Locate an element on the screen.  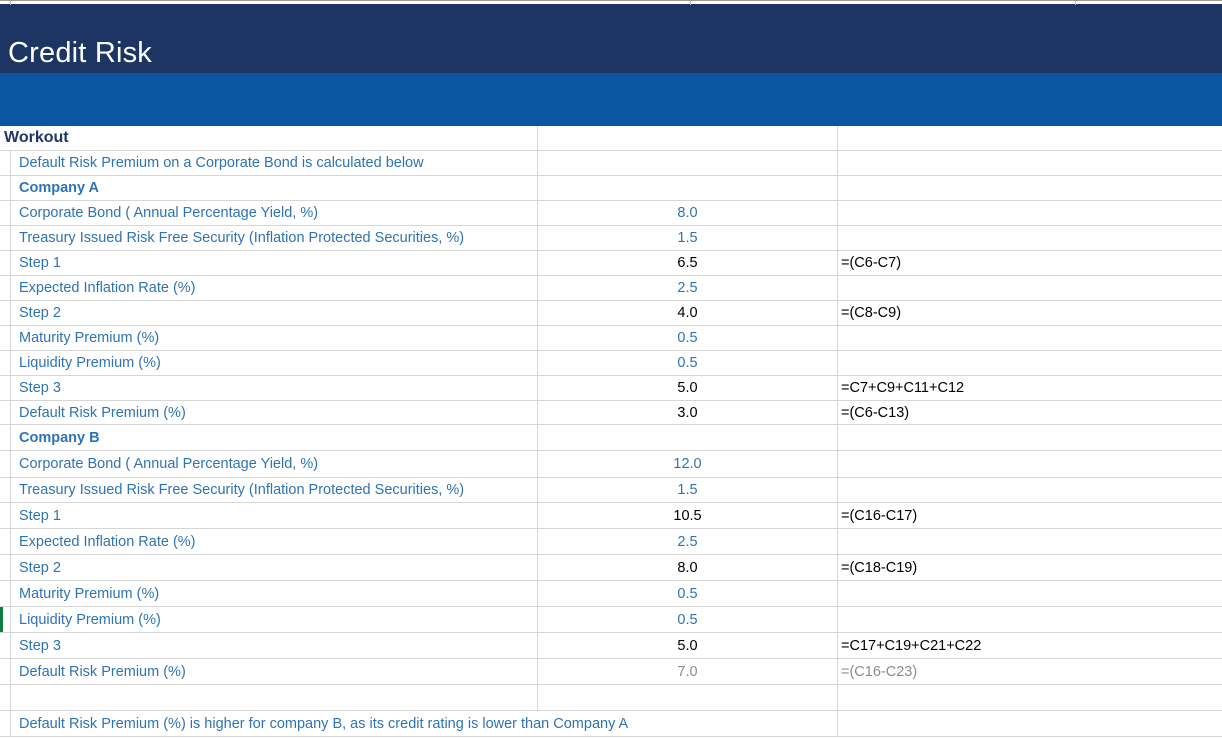
cell-value: 12.0 is located at coordinates (688, 464).